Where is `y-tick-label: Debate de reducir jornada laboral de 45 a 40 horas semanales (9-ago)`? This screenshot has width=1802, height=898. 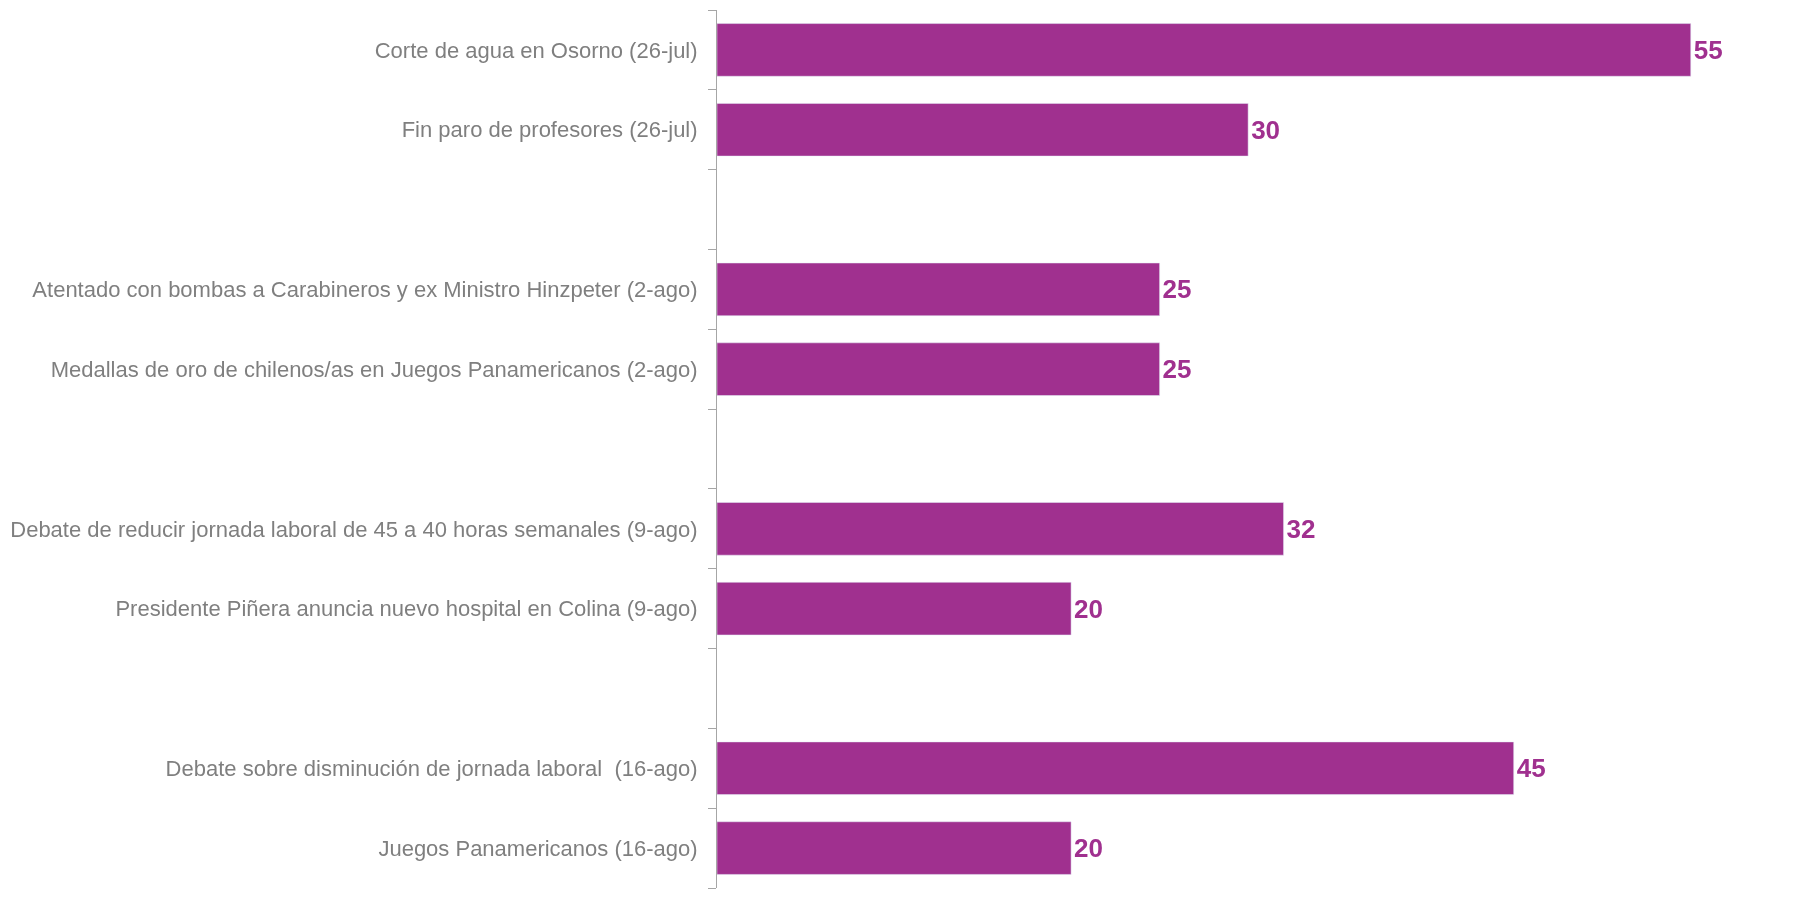
y-tick-label: Debate de reducir jornada laboral de 45 a 40 horas semanales (9-ago) is located at coordinates (354, 529).